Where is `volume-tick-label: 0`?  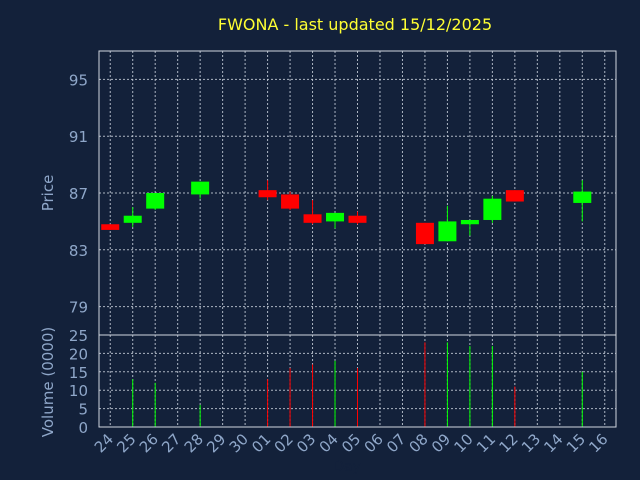
volume-tick-label: 0 is located at coordinates (83, 428).